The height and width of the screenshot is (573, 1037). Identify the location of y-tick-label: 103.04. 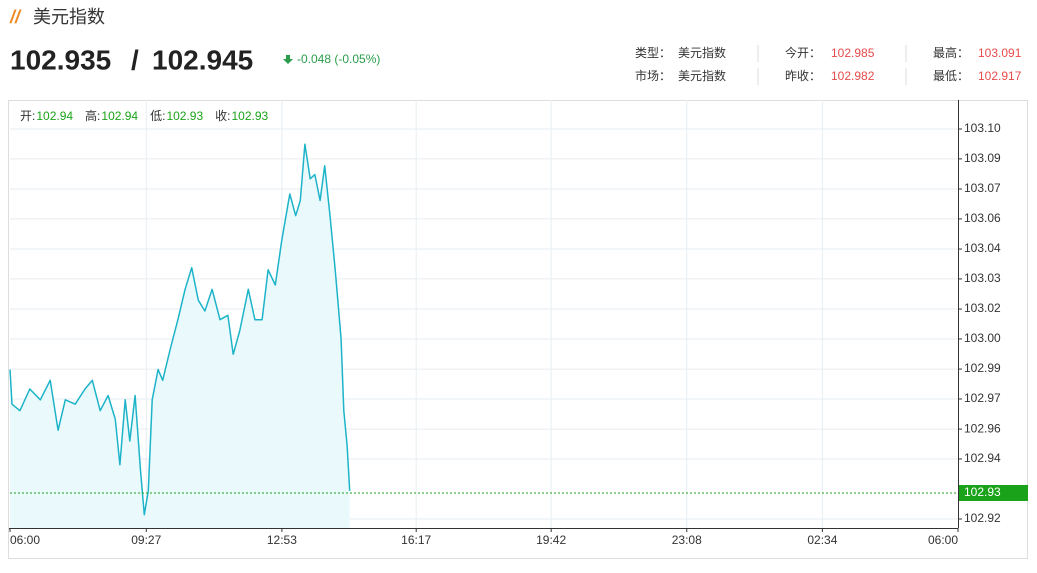
(982, 248).